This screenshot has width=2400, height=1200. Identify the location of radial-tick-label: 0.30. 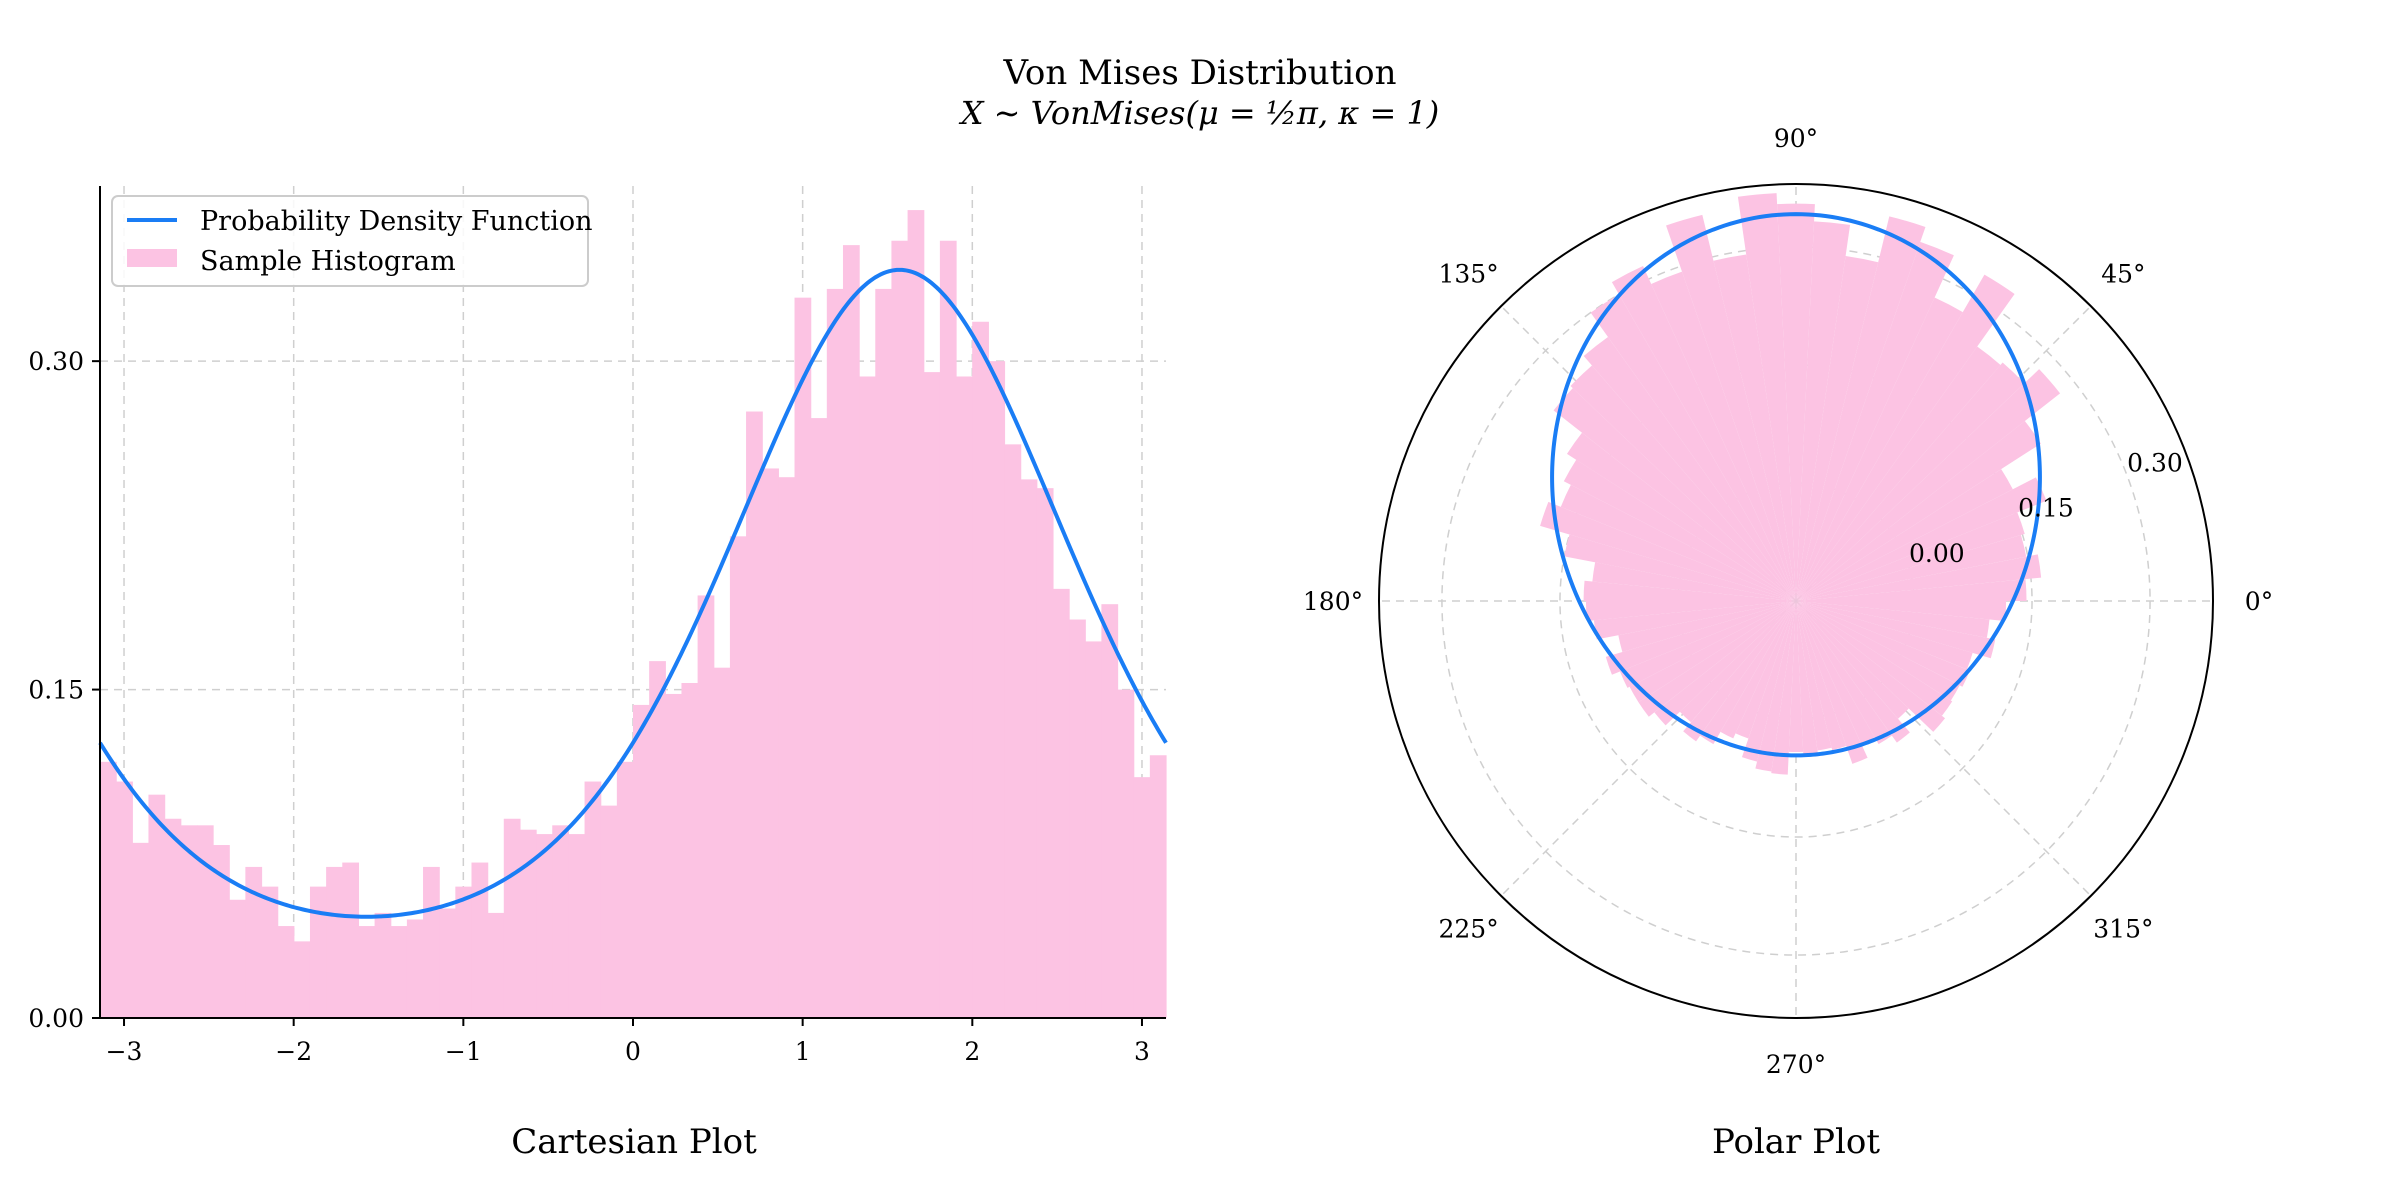
(2155, 463).